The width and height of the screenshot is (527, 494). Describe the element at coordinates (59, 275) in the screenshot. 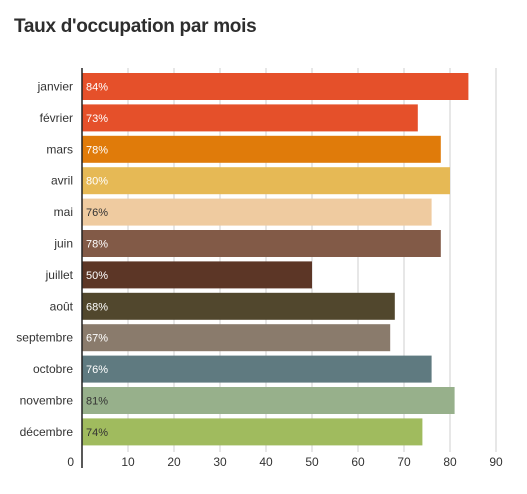

I see `category-label: juillet` at that location.